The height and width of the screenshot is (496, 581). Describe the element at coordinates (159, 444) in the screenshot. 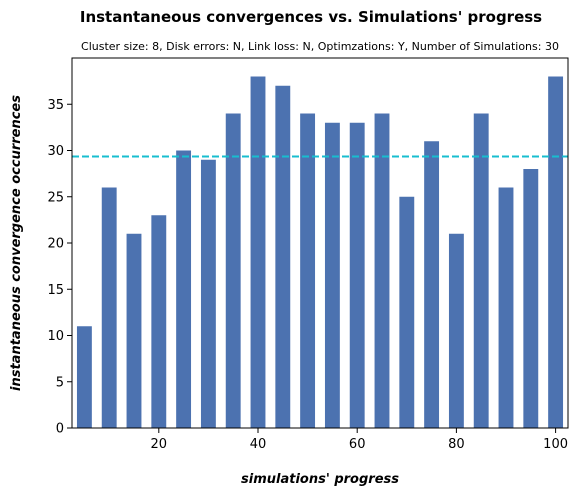

I see `x-tick-label-20: 20` at that location.